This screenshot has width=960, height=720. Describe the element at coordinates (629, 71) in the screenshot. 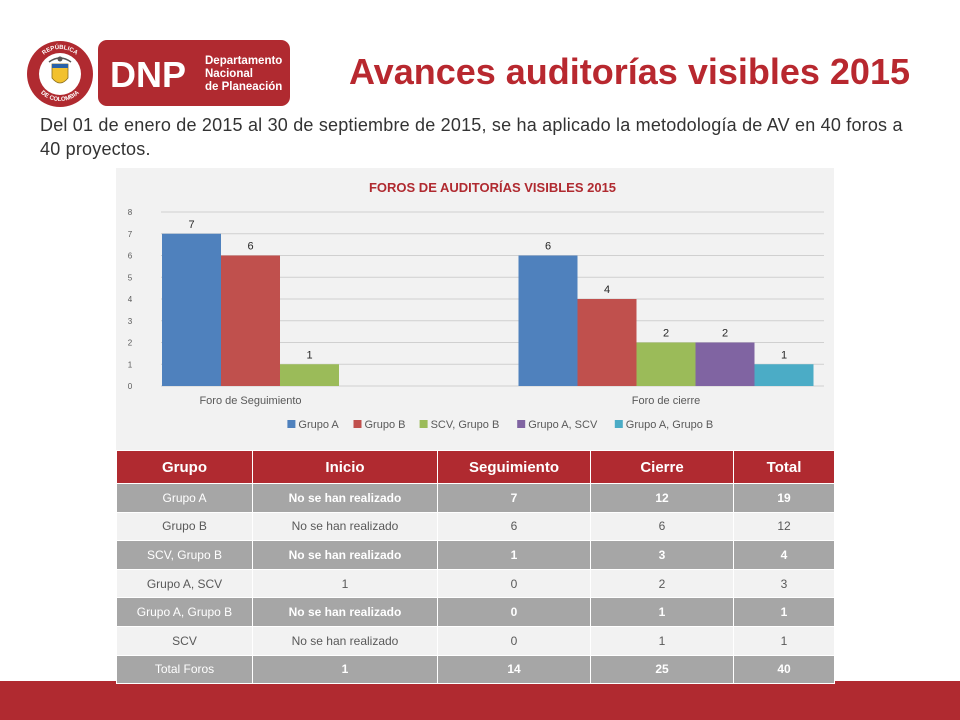

I see `page-title: Avances auditorías visibles 2015` at that location.